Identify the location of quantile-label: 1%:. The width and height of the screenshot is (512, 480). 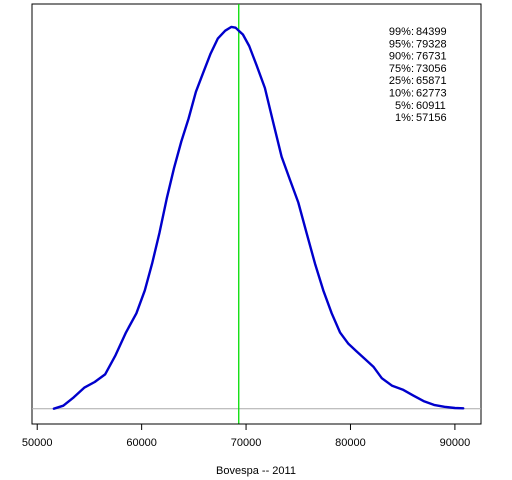
(404, 118).